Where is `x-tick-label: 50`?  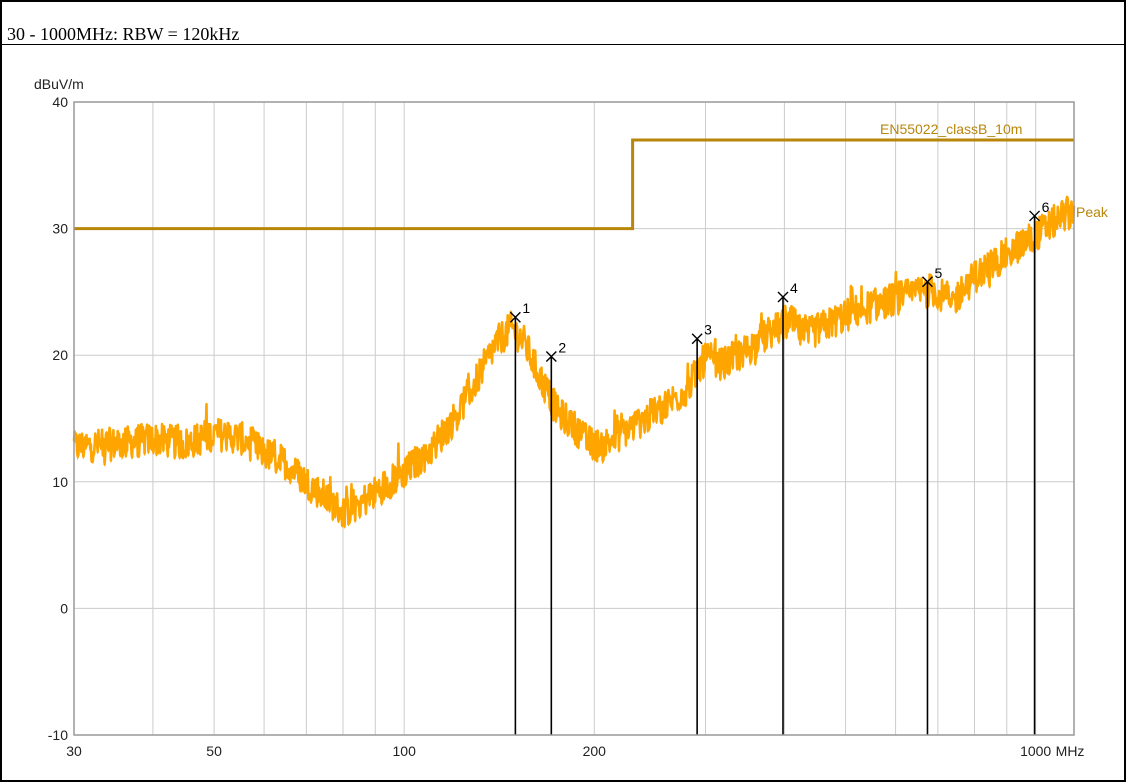
x-tick-label: 50 is located at coordinates (214, 751).